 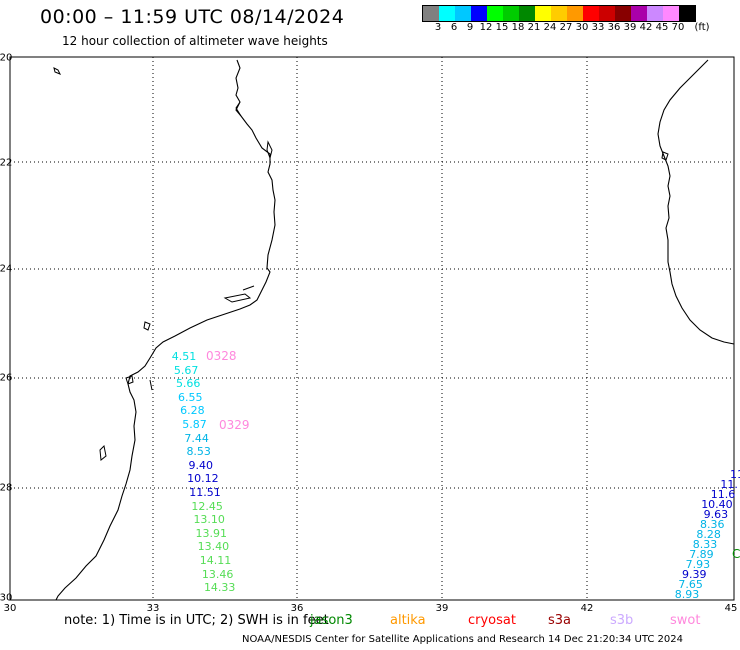 I want to click on legend-label: 42, so click(x=646, y=27).